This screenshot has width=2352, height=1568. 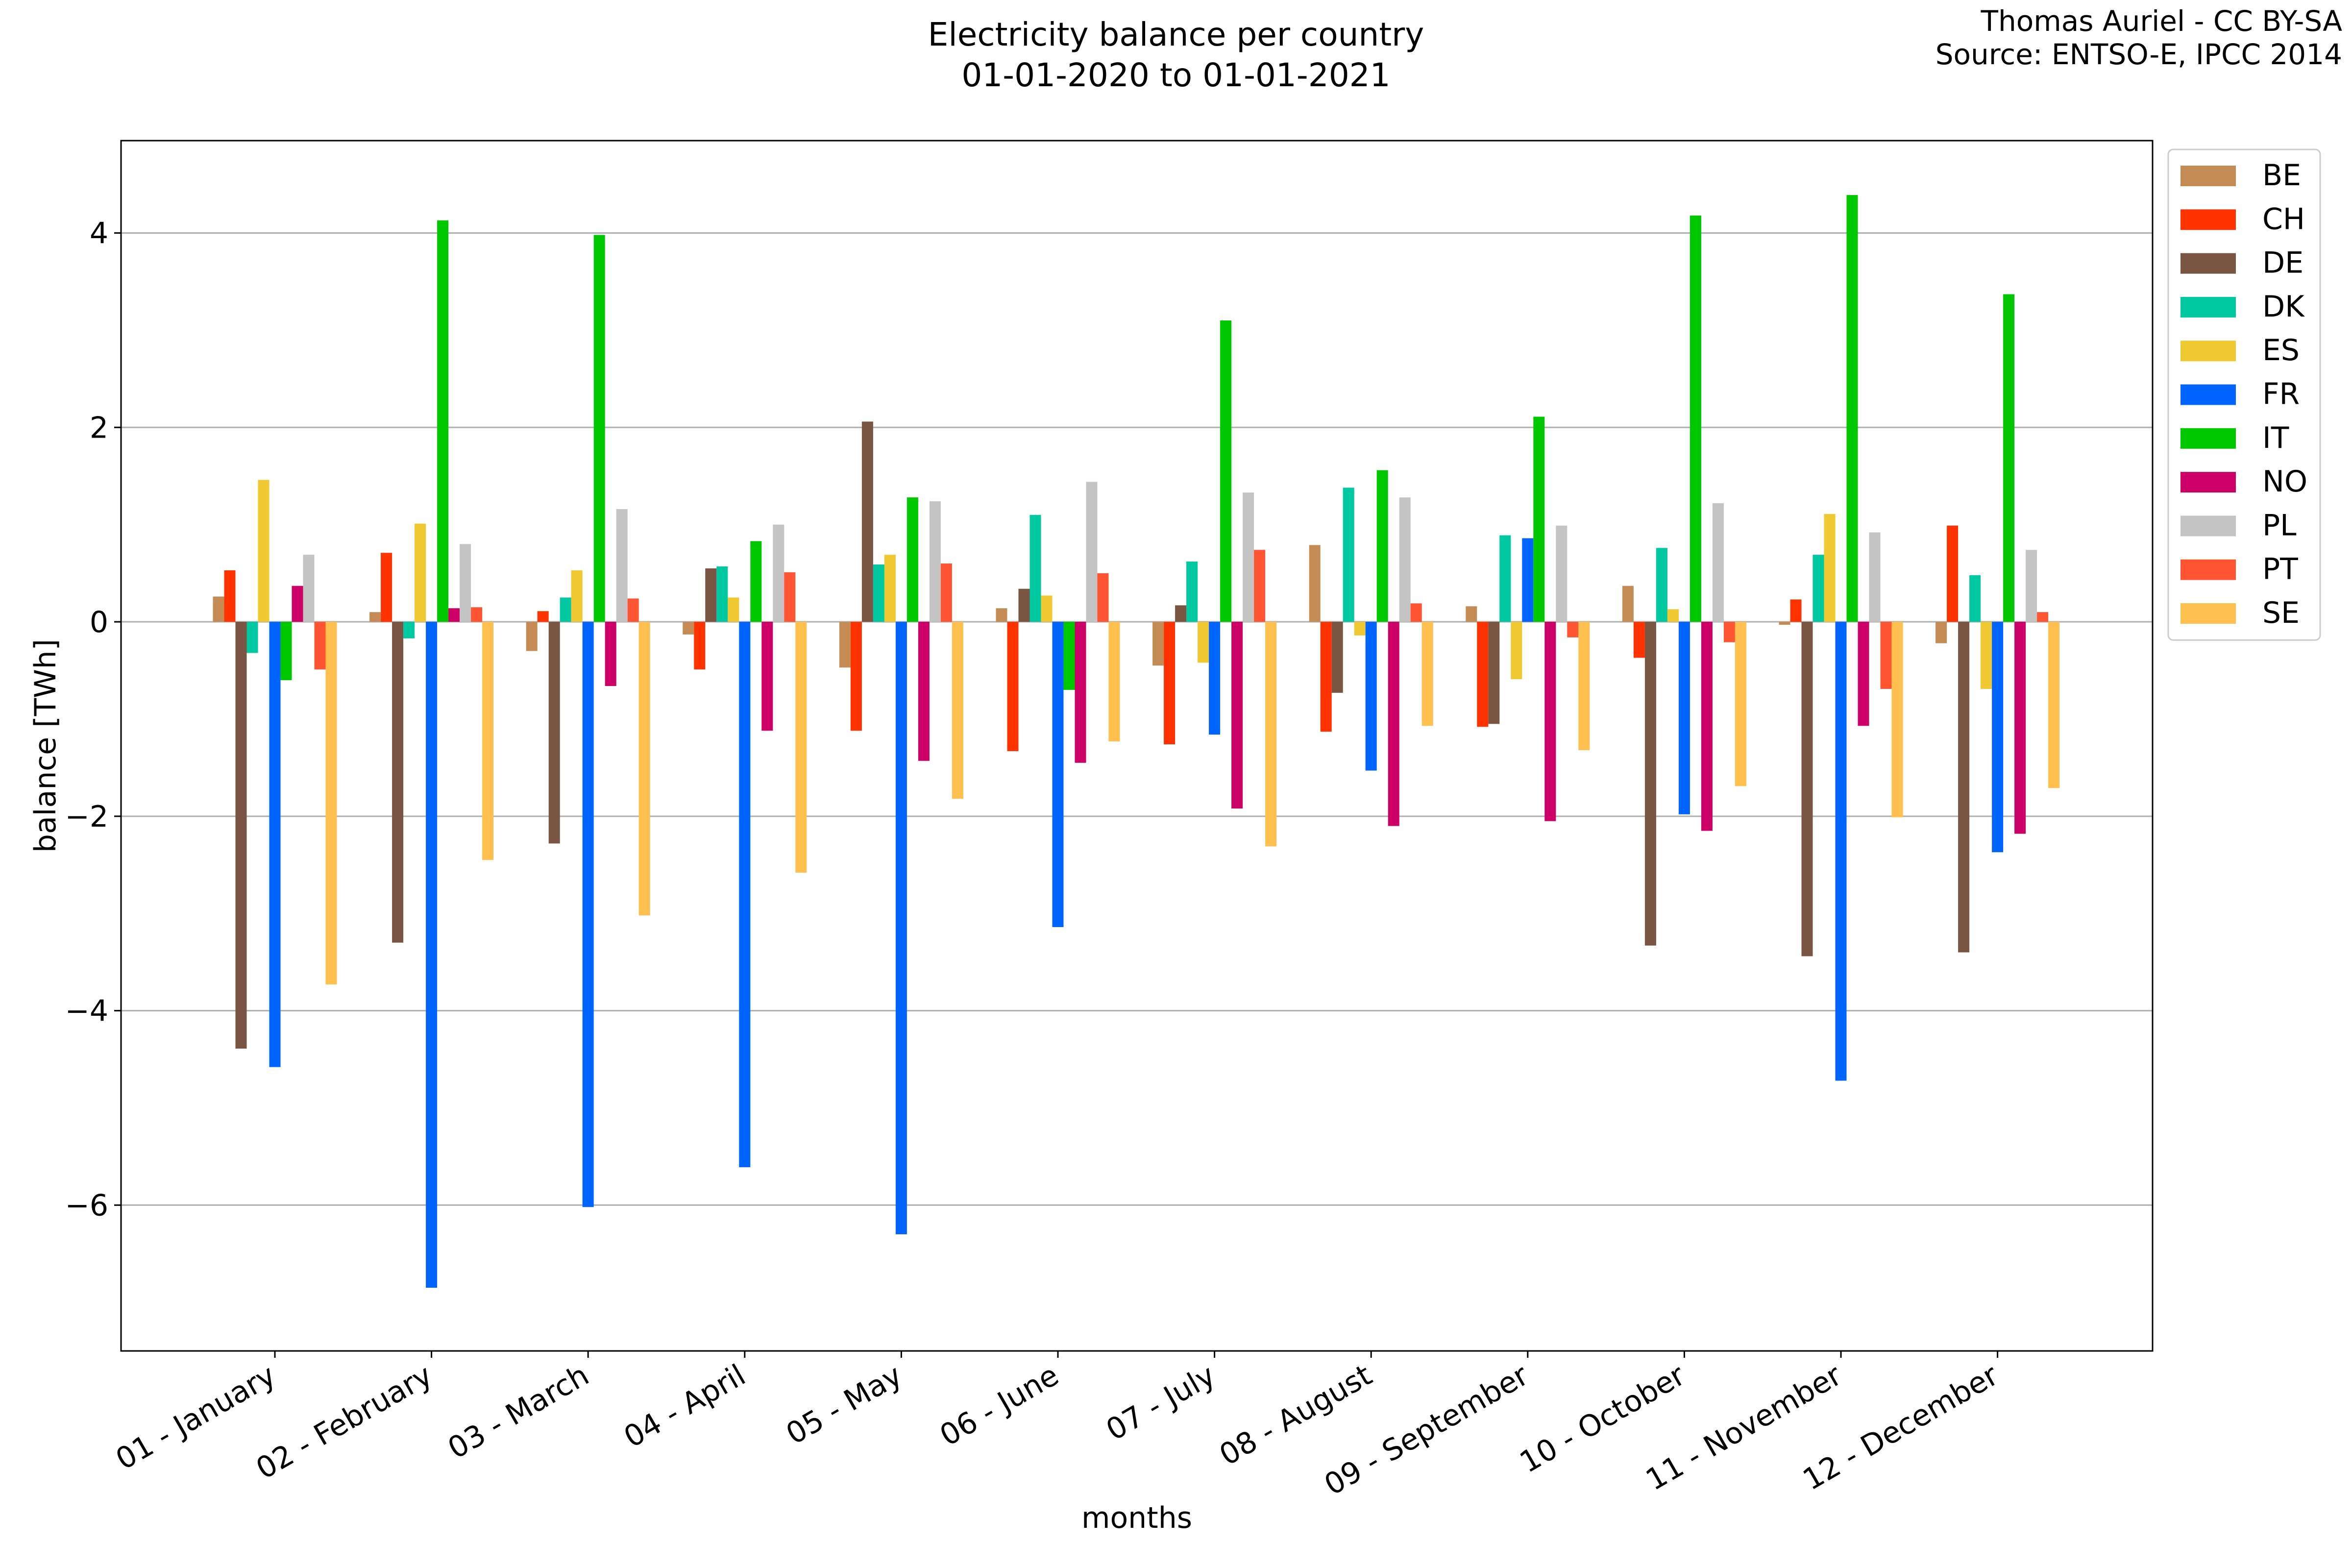 What do you see at coordinates (1175, 75) in the screenshot?
I see `chart-title-line-2: 01-01-2020 to 01-01-2021` at bounding box center [1175, 75].